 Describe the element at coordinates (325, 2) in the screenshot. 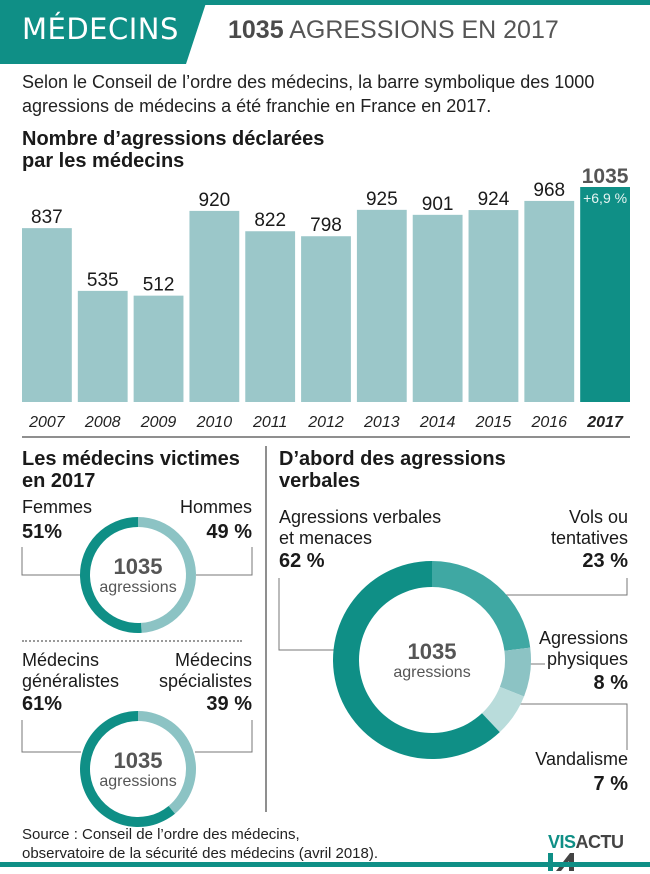

I see `top-band` at that location.